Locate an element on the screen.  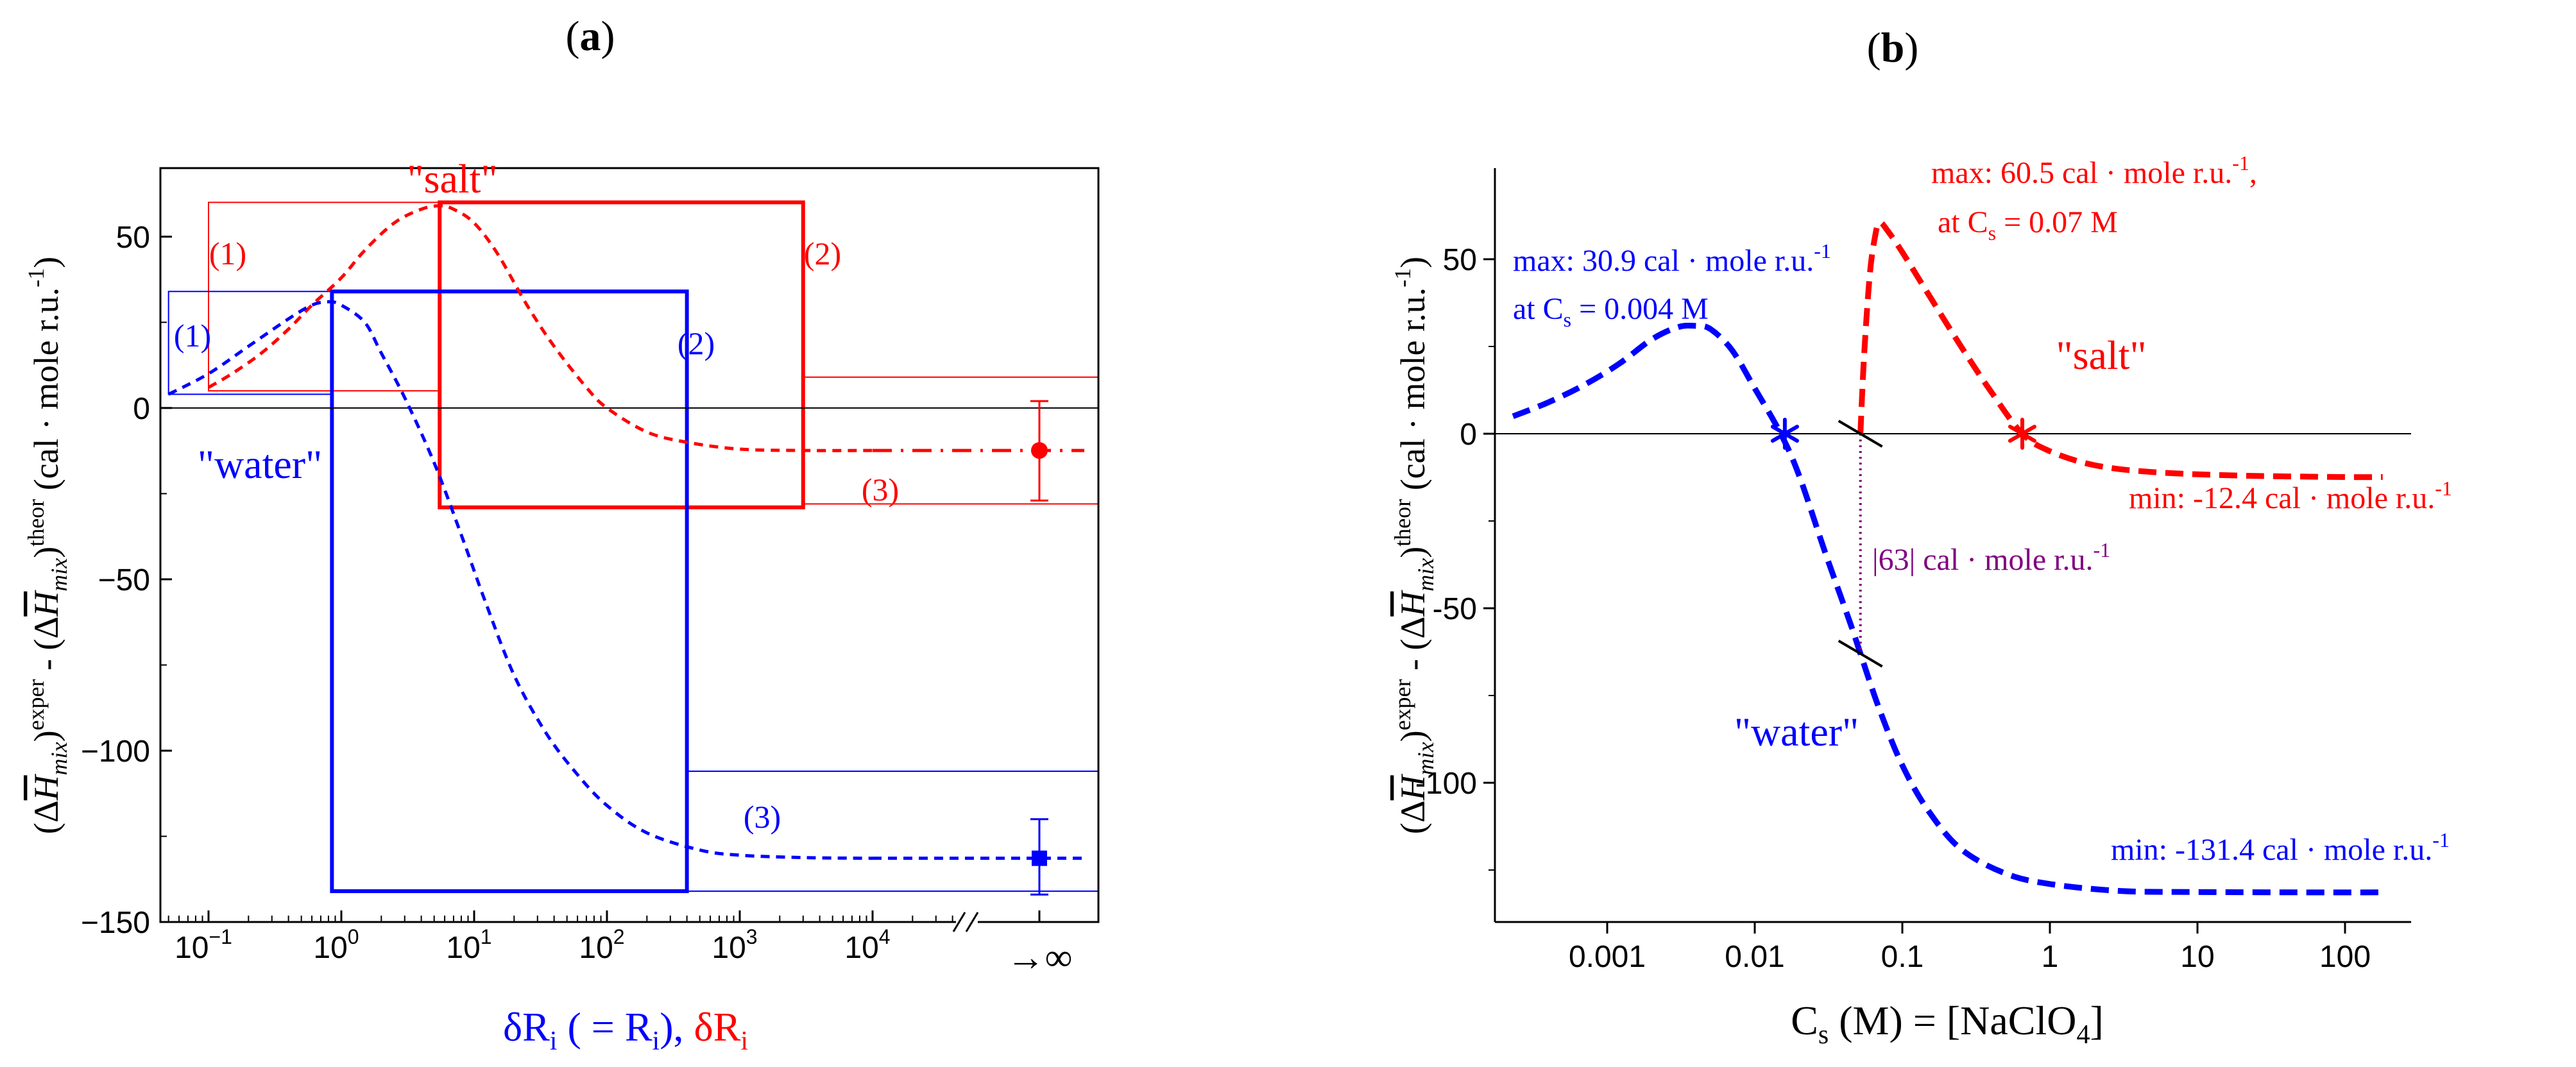
a-y-tick-label: 50 is located at coordinates (133, 238).